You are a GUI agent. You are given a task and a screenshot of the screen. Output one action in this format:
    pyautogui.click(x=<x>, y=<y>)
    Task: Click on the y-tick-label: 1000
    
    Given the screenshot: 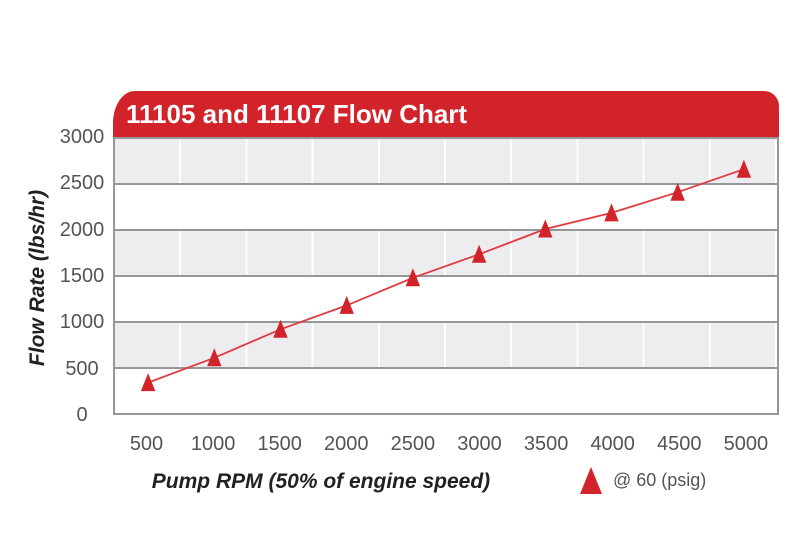 What is the action you would take?
    pyautogui.click(x=82, y=322)
    